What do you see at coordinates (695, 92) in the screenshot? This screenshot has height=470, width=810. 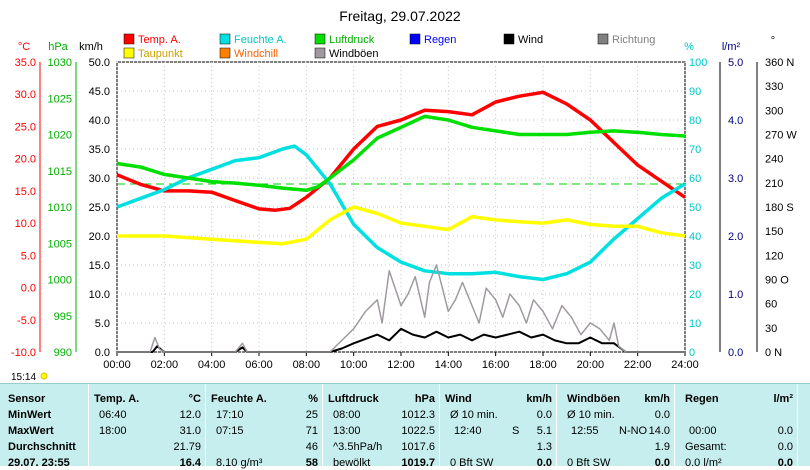 I see `humidity-axis-tick-label: 90` at bounding box center [695, 92].